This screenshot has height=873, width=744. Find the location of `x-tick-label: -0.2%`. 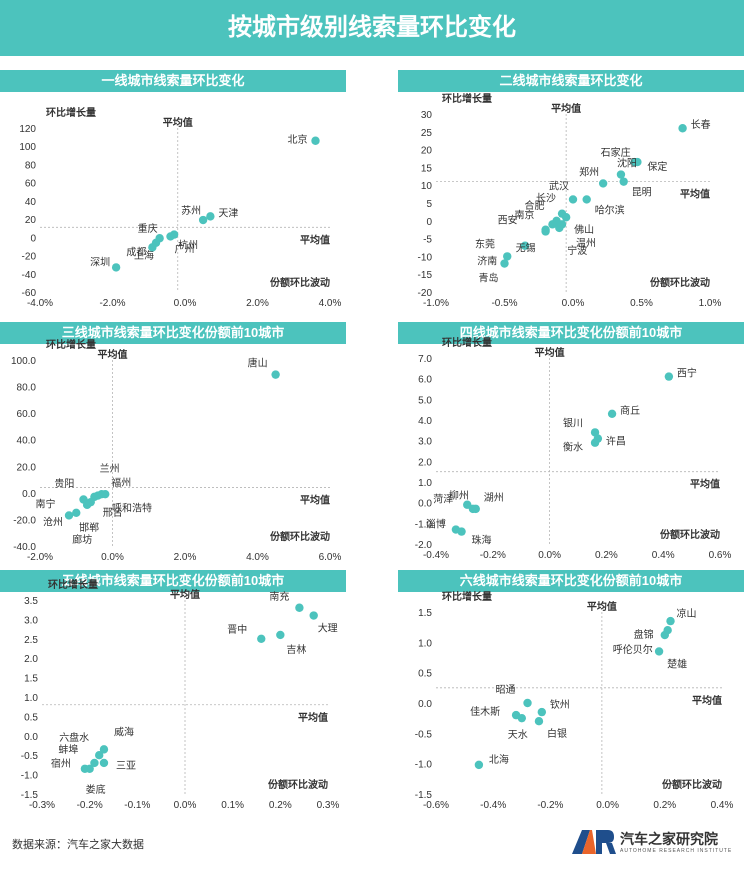

x-tick-label: -0.2% is located at coordinates (90, 805).